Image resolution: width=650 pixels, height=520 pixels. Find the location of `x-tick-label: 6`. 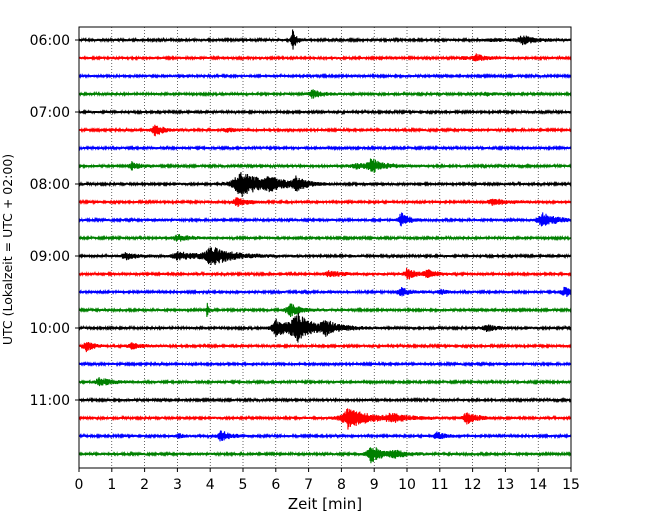

x-tick-label: 6 is located at coordinates (275, 485).